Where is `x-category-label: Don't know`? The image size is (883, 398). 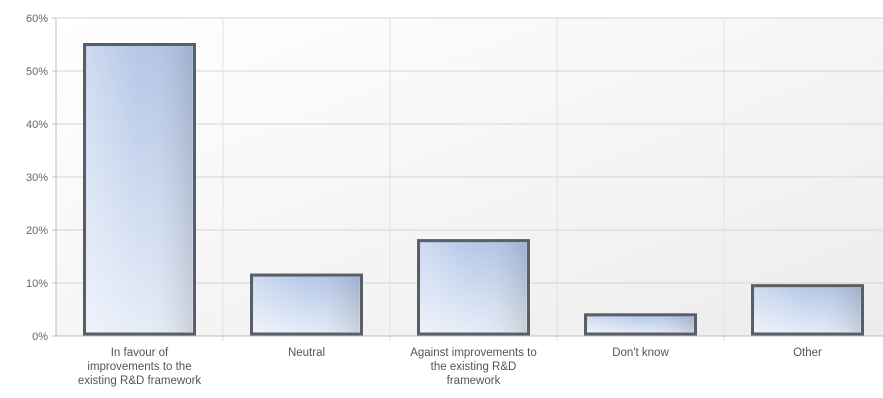
x-category-label: Don't know is located at coordinates (640, 353).